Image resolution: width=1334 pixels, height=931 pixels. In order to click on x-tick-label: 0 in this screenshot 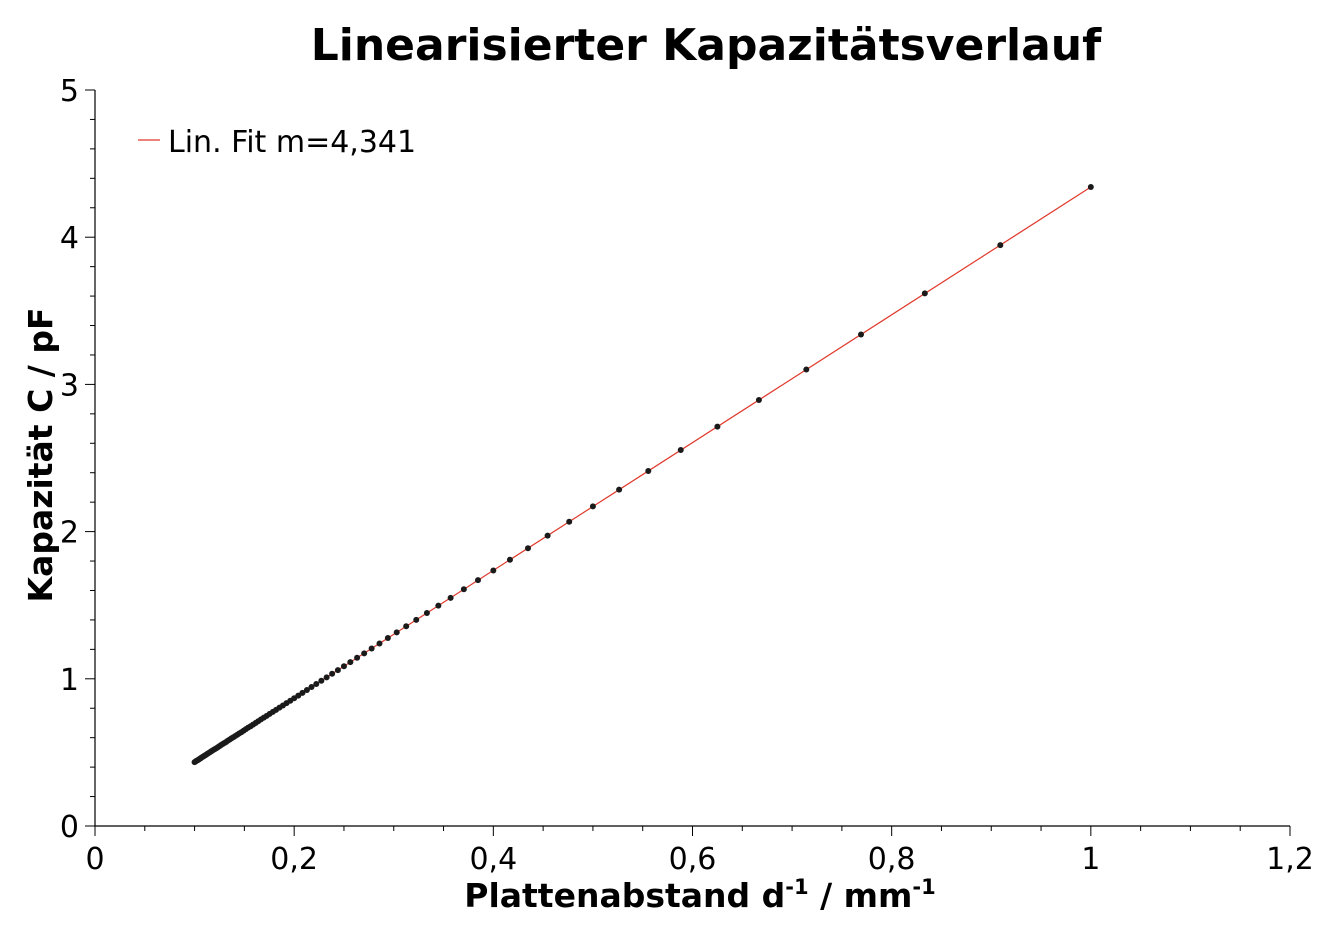, I will do `click(94, 859)`.